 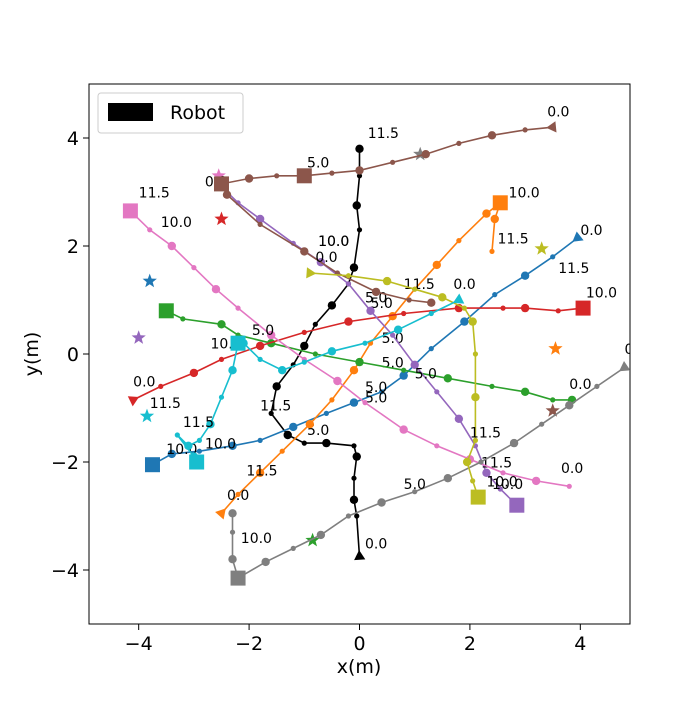 What do you see at coordinates (65, 571) in the screenshot?
I see `y-tick-label: −4` at bounding box center [65, 571].